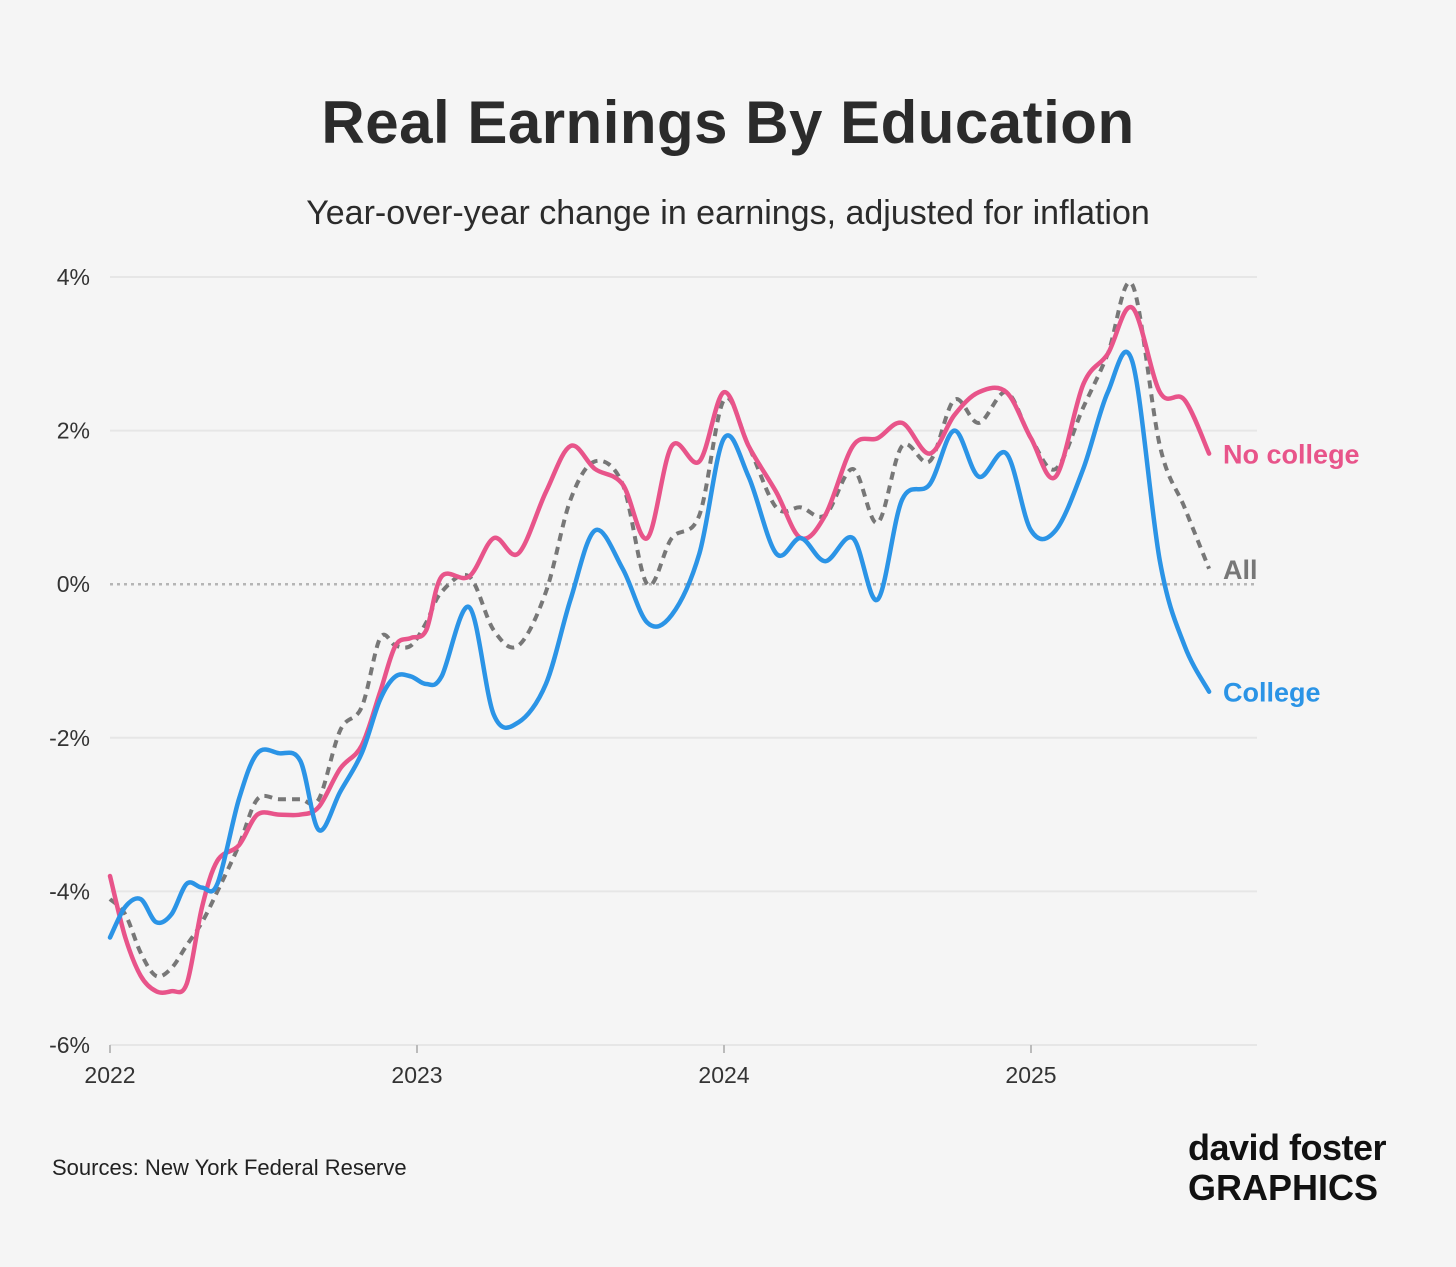 Image resolution: width=1456 pixels, height=1267 pixels. I want to click on brand-logo-line2: GRAPHICS, so click(1283, 1187).